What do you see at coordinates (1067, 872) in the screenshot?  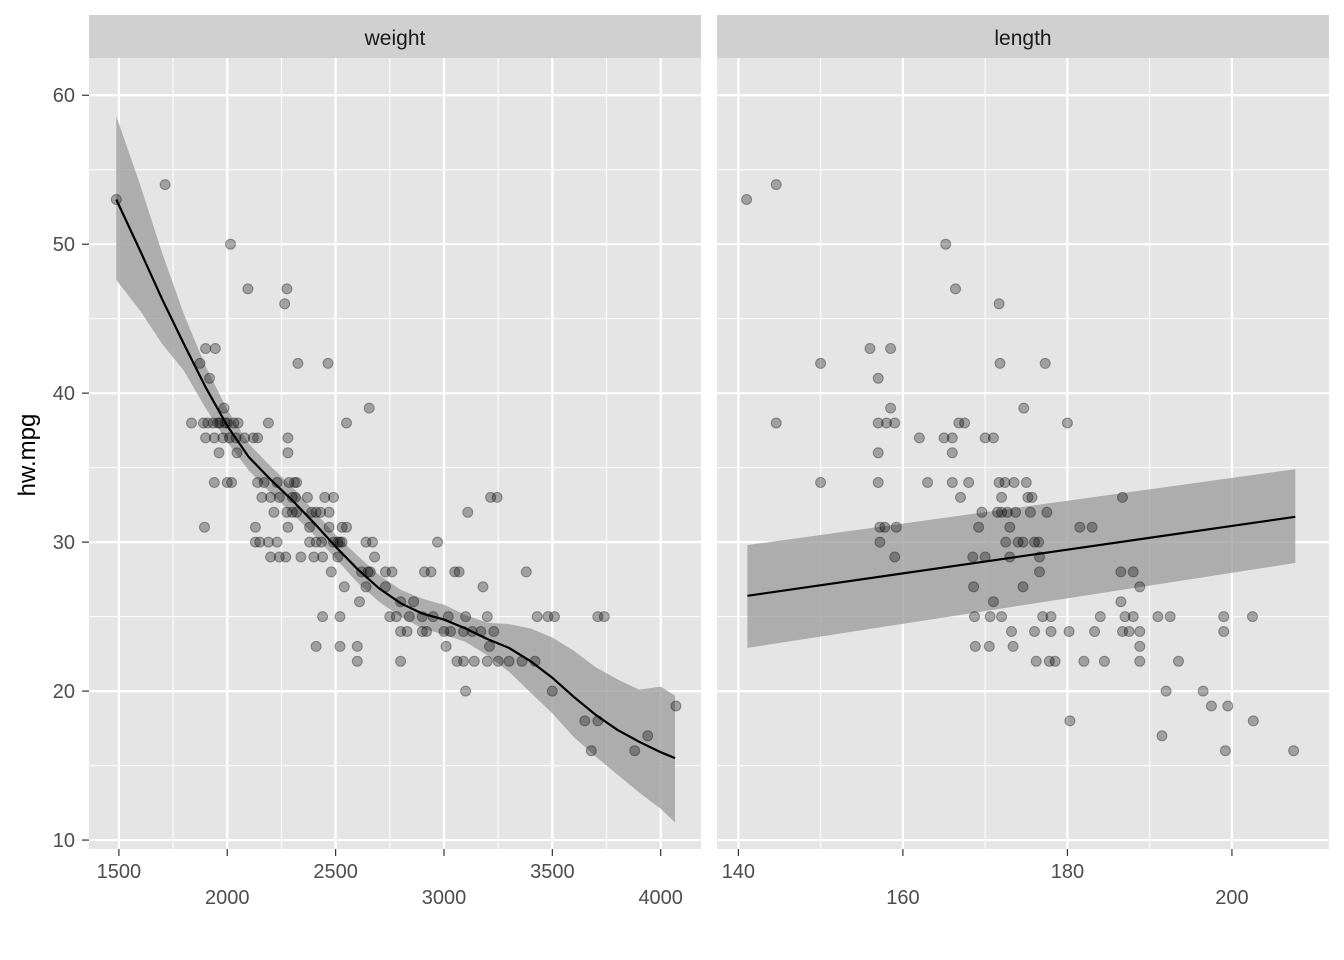 I see `x-tick-label: 180` at bounding box center [1067, 872].